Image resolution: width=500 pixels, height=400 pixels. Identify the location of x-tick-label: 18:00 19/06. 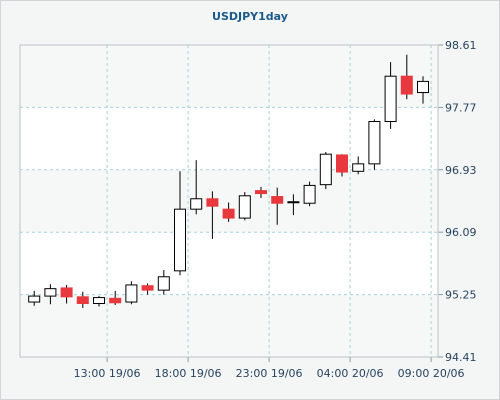
(188, 373).